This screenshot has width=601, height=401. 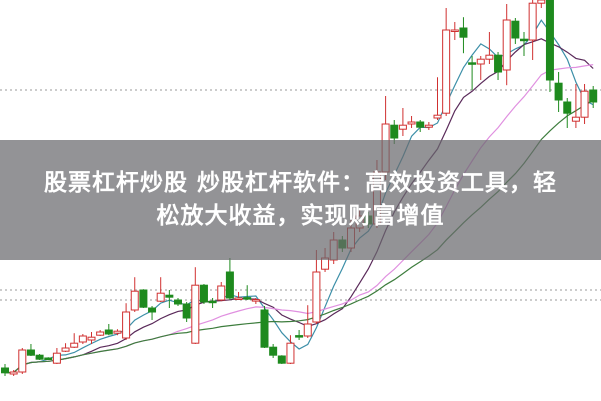 I want to click on headline-line-1: 股票杠杆炒股 炒股杠杆软件：高效投资工具，轻, so click(x=300, y=183).